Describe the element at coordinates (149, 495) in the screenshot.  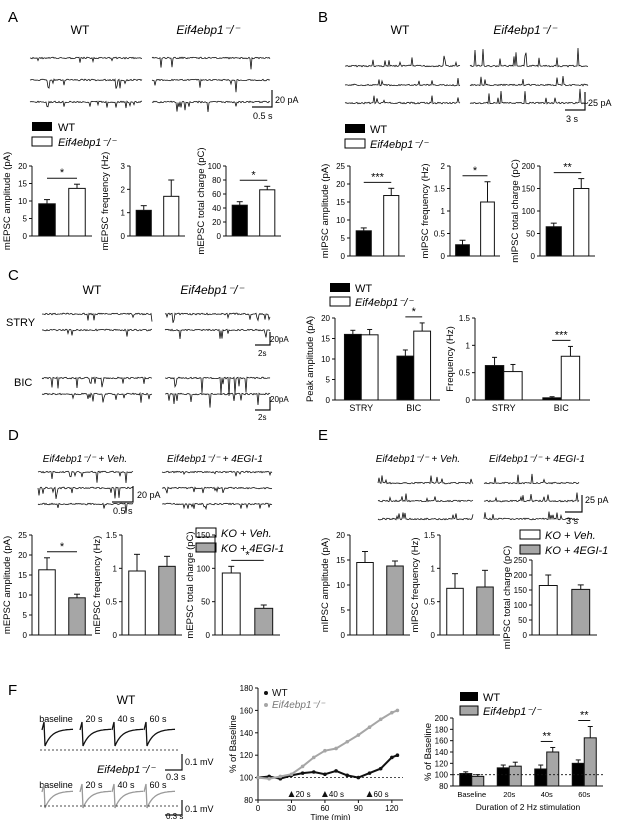
I see `scale-bar-amplitude-label: 20 pA` at that location.